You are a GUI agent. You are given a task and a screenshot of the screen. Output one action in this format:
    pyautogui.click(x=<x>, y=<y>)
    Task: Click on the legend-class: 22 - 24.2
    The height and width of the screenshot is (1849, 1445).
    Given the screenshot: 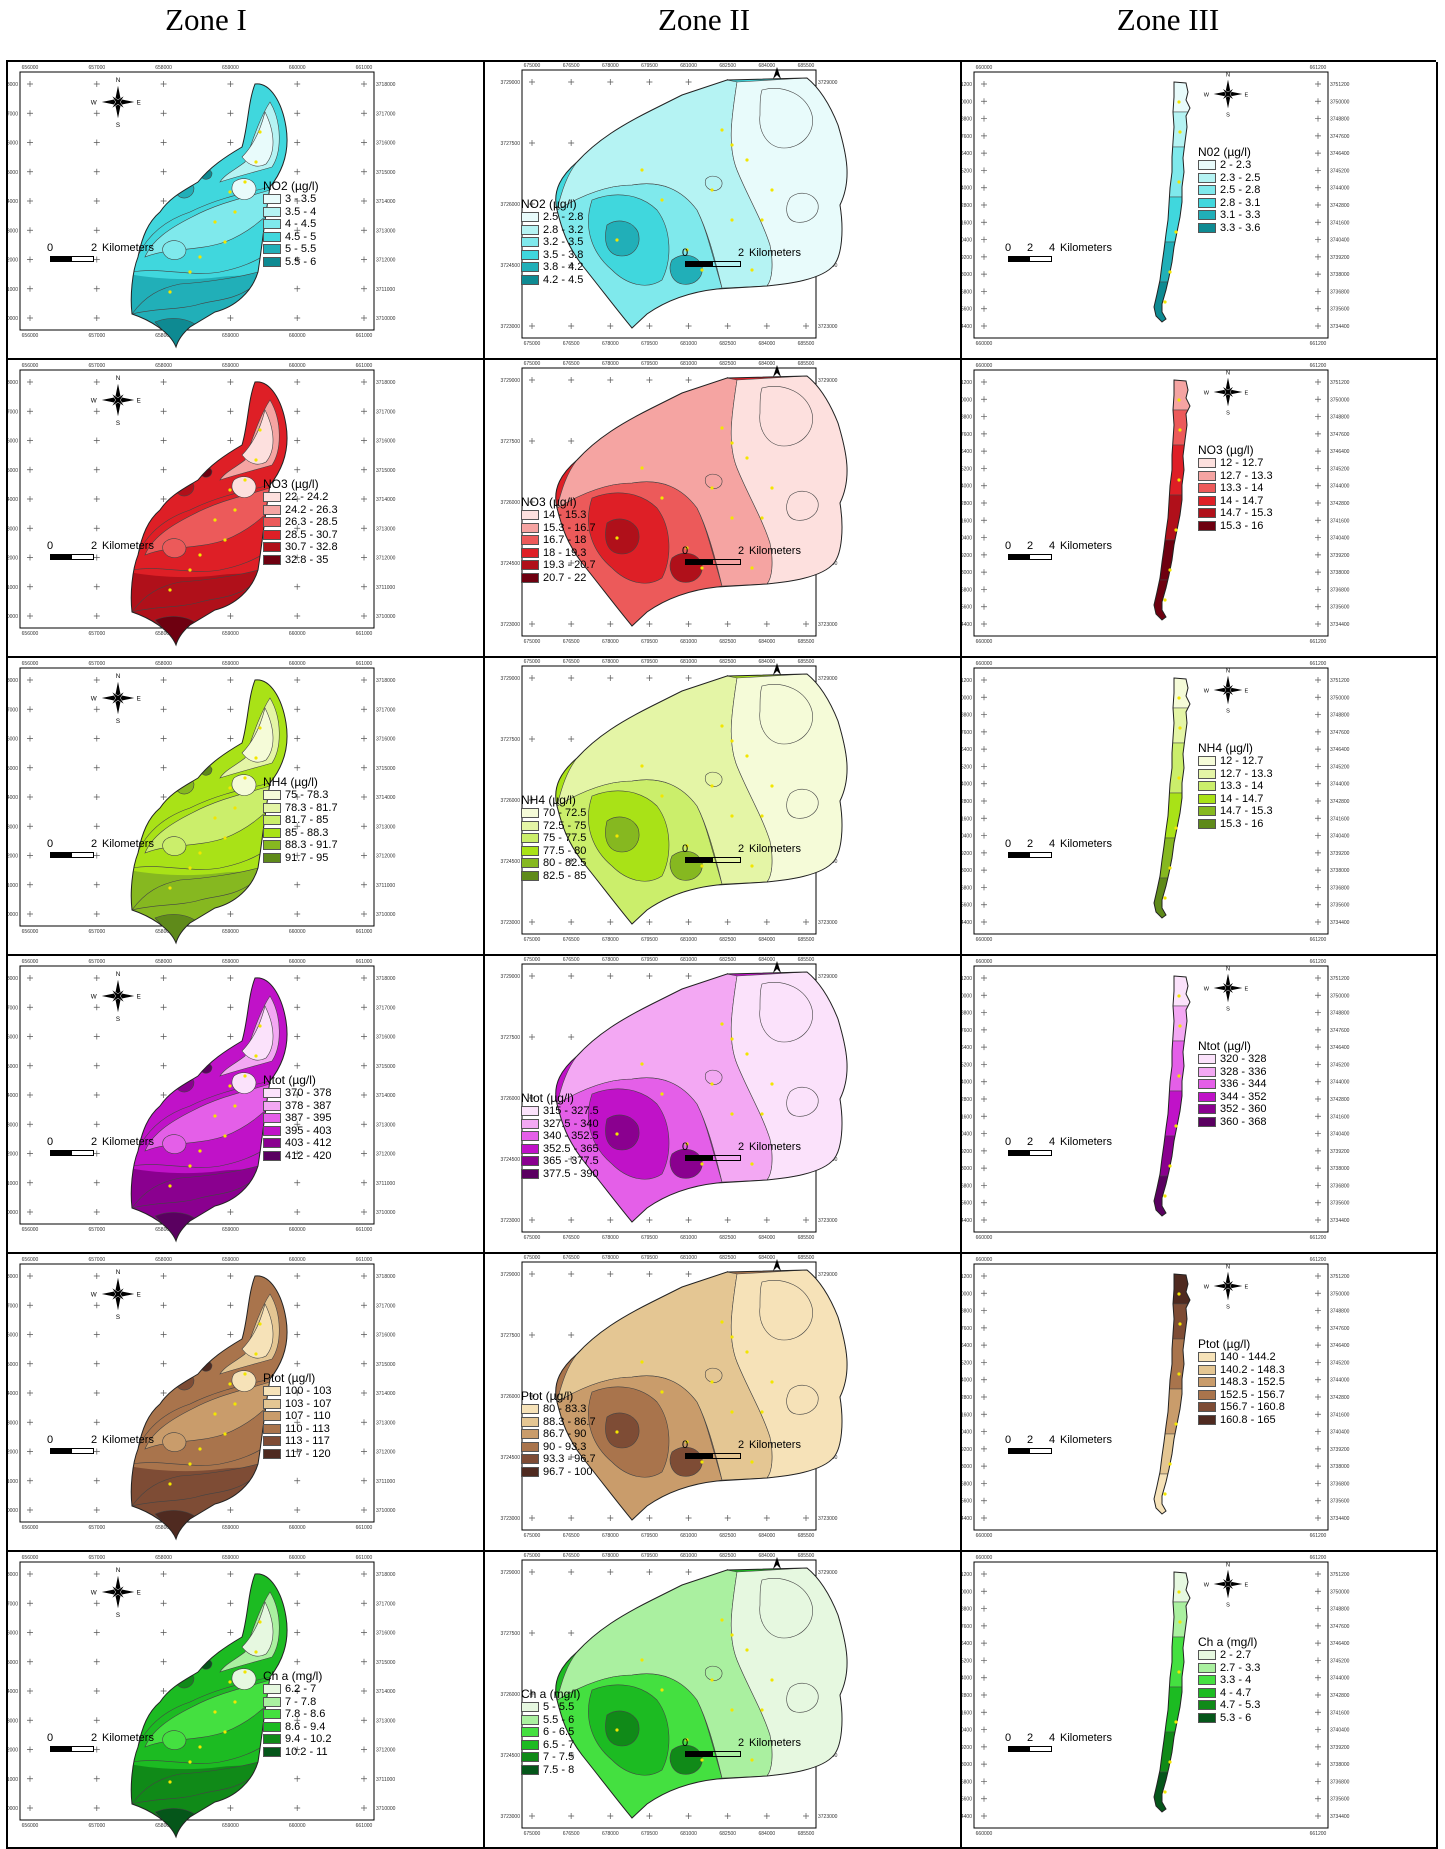 What is the action you would take?
    pyautogui.click(x=300, y=497)
    